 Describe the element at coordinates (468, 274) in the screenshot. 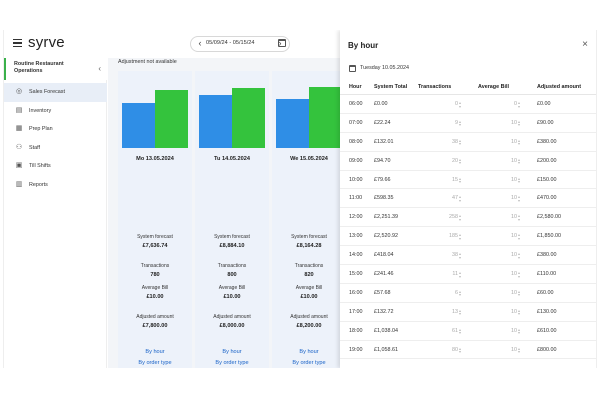

I see `table-row: 15:00 £241.46 11 ▴ ▾ 10 ▴ ▾ £110.00` at that location.